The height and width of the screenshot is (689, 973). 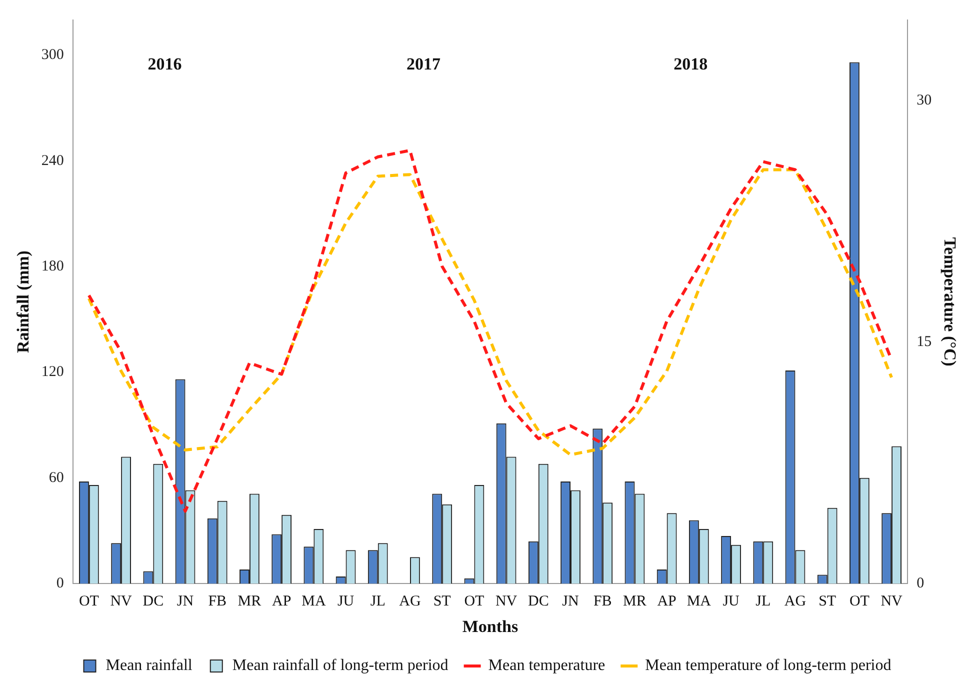 I want to click on y2-tick-label: 15, so click(x=924, y=342).